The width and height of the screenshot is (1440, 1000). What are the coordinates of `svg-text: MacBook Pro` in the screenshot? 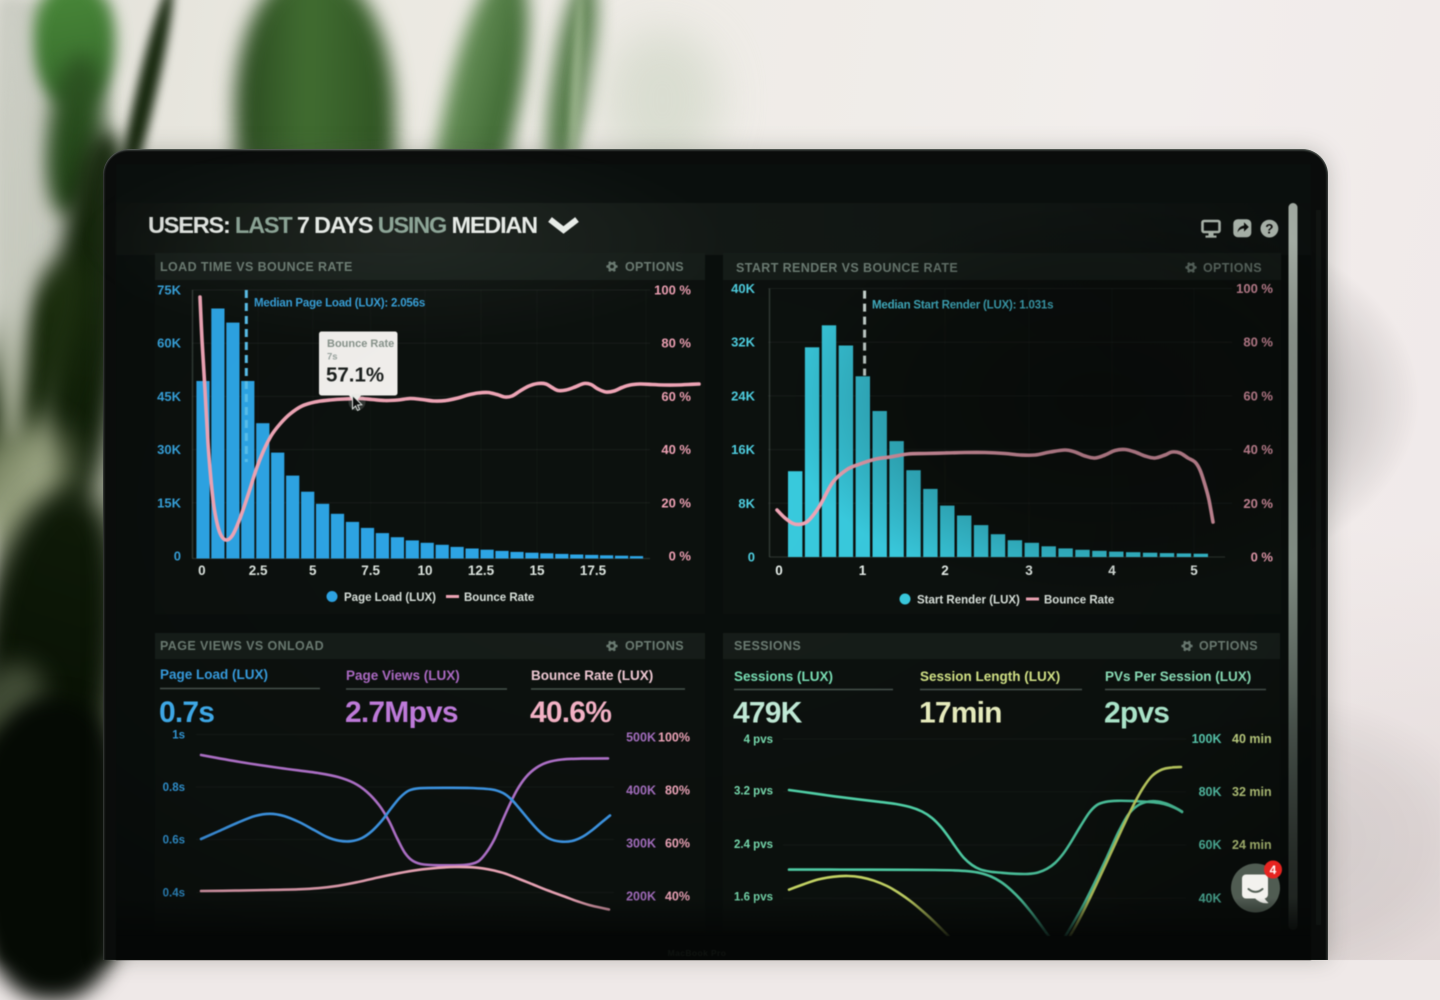 It's located at (697, 953).